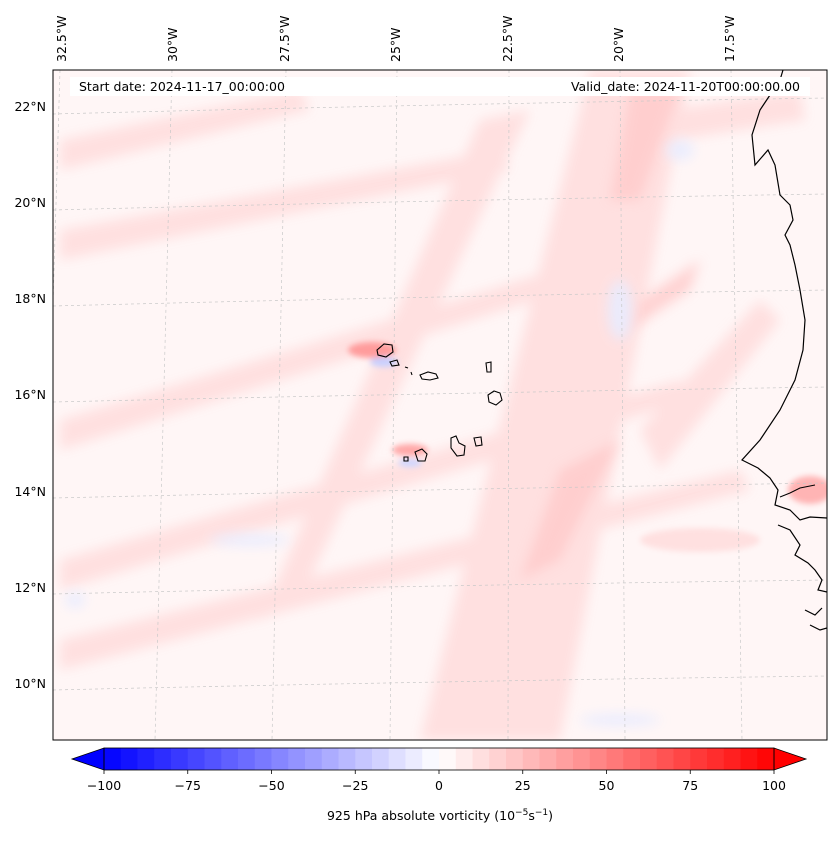  Describe the element at coordinates (284, 39) in the screenshot. I see `lon-label-27-5w: 27.5°W` at that location.